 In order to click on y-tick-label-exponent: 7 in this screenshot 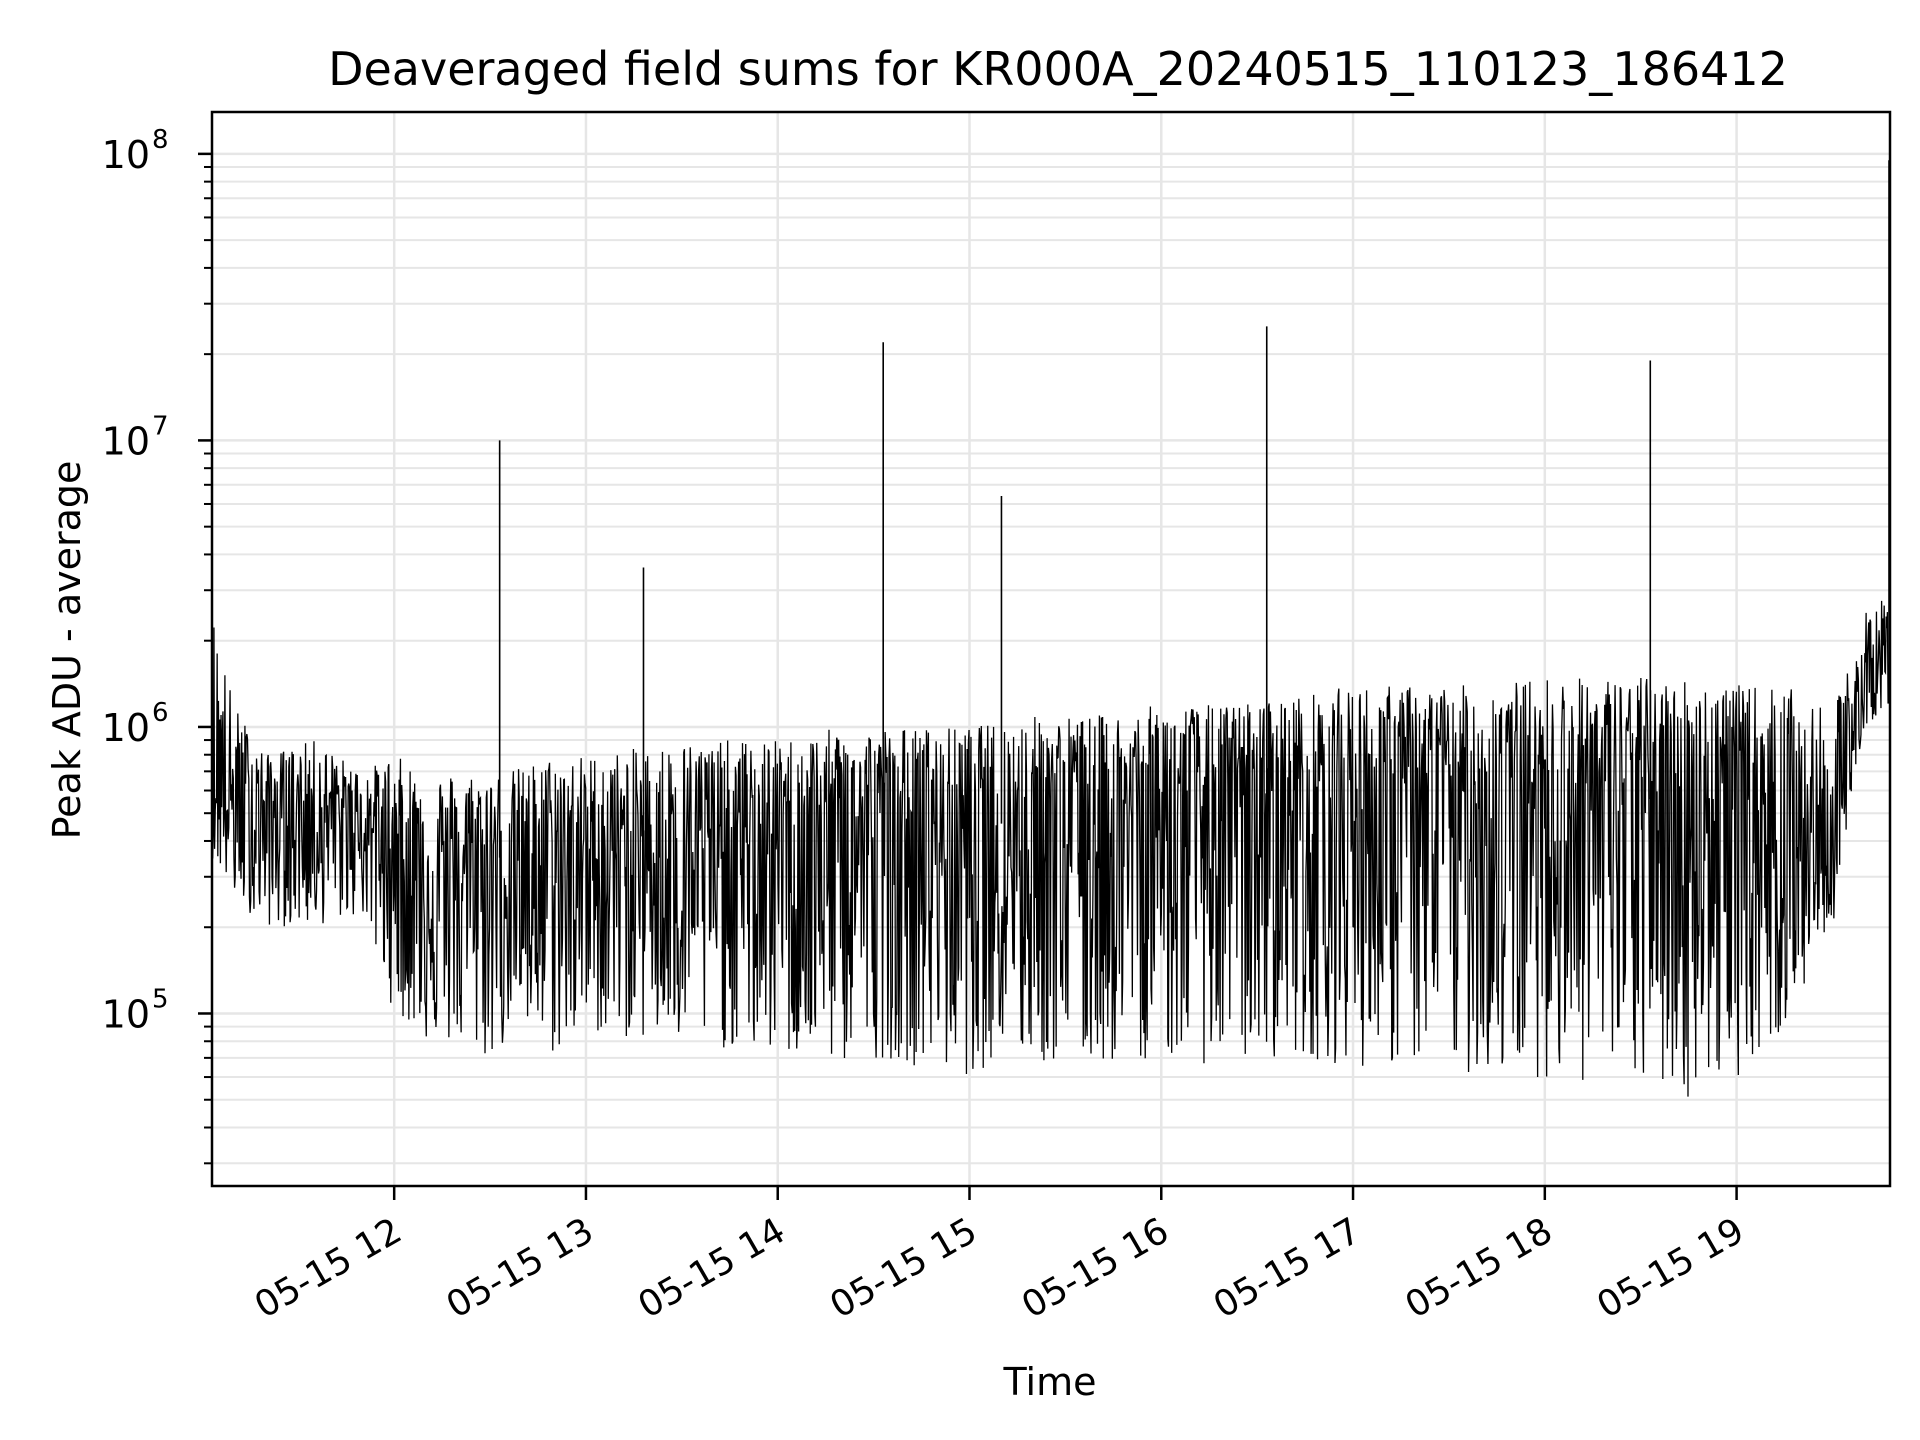, I will do `click(160, 426)`.